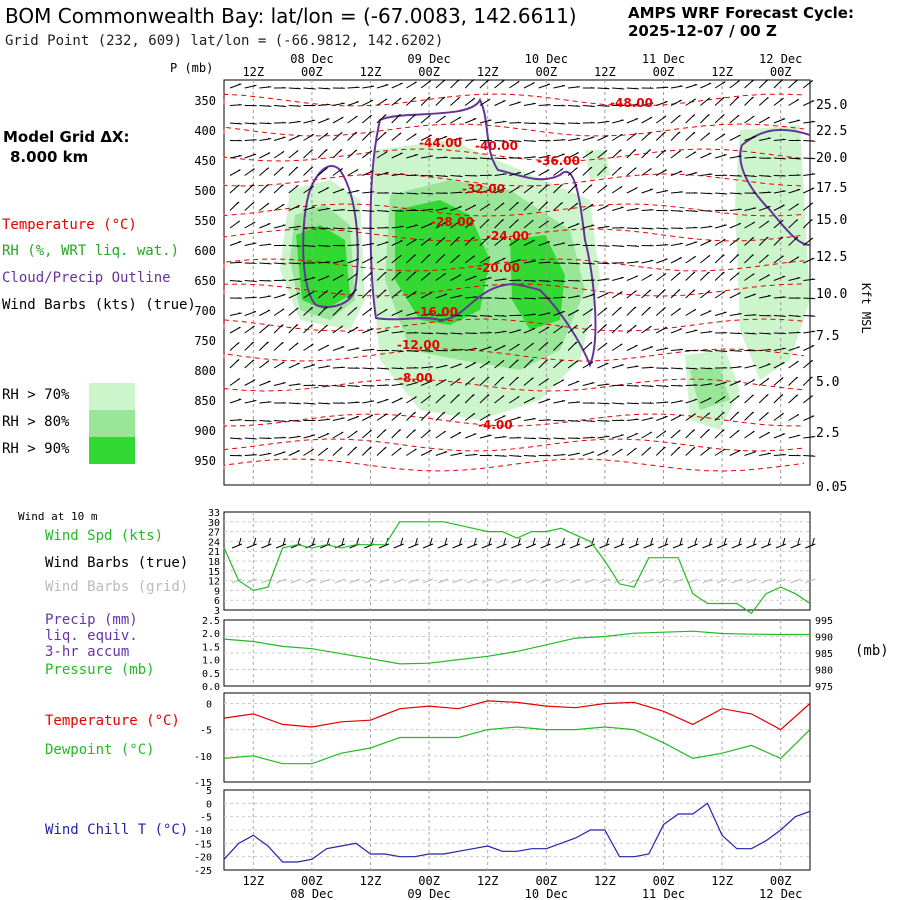 Image resolution: width=900 pixels, height=900 pixels. What do you see at coordinates (780, 893) in the screenshot?
I see `bottom-date-label: 12 Dec` at bounding box center [780, 893].